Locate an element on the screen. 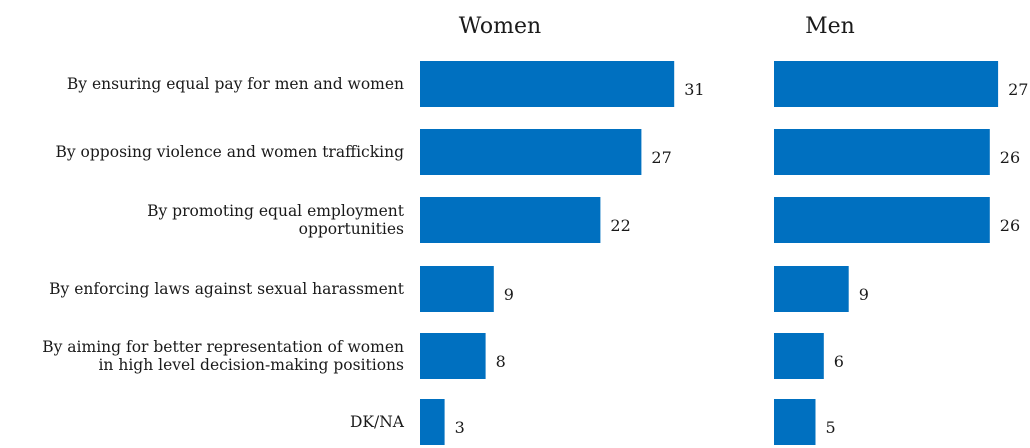 This screenshot has height=448, width=1030. value-label-women-2: 22 is located at coordinates (620, 225).